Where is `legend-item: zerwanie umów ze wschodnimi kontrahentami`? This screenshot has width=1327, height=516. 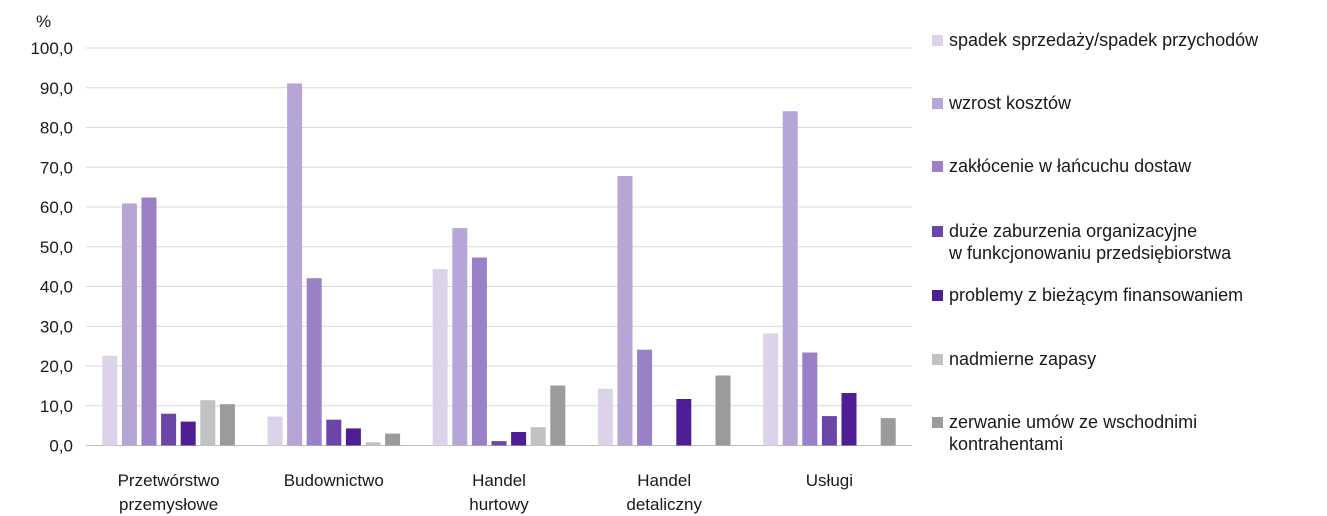
legend-item: zerwanie umów ze wschodnimi kontrahentami is located at coordinates (1064, 433).